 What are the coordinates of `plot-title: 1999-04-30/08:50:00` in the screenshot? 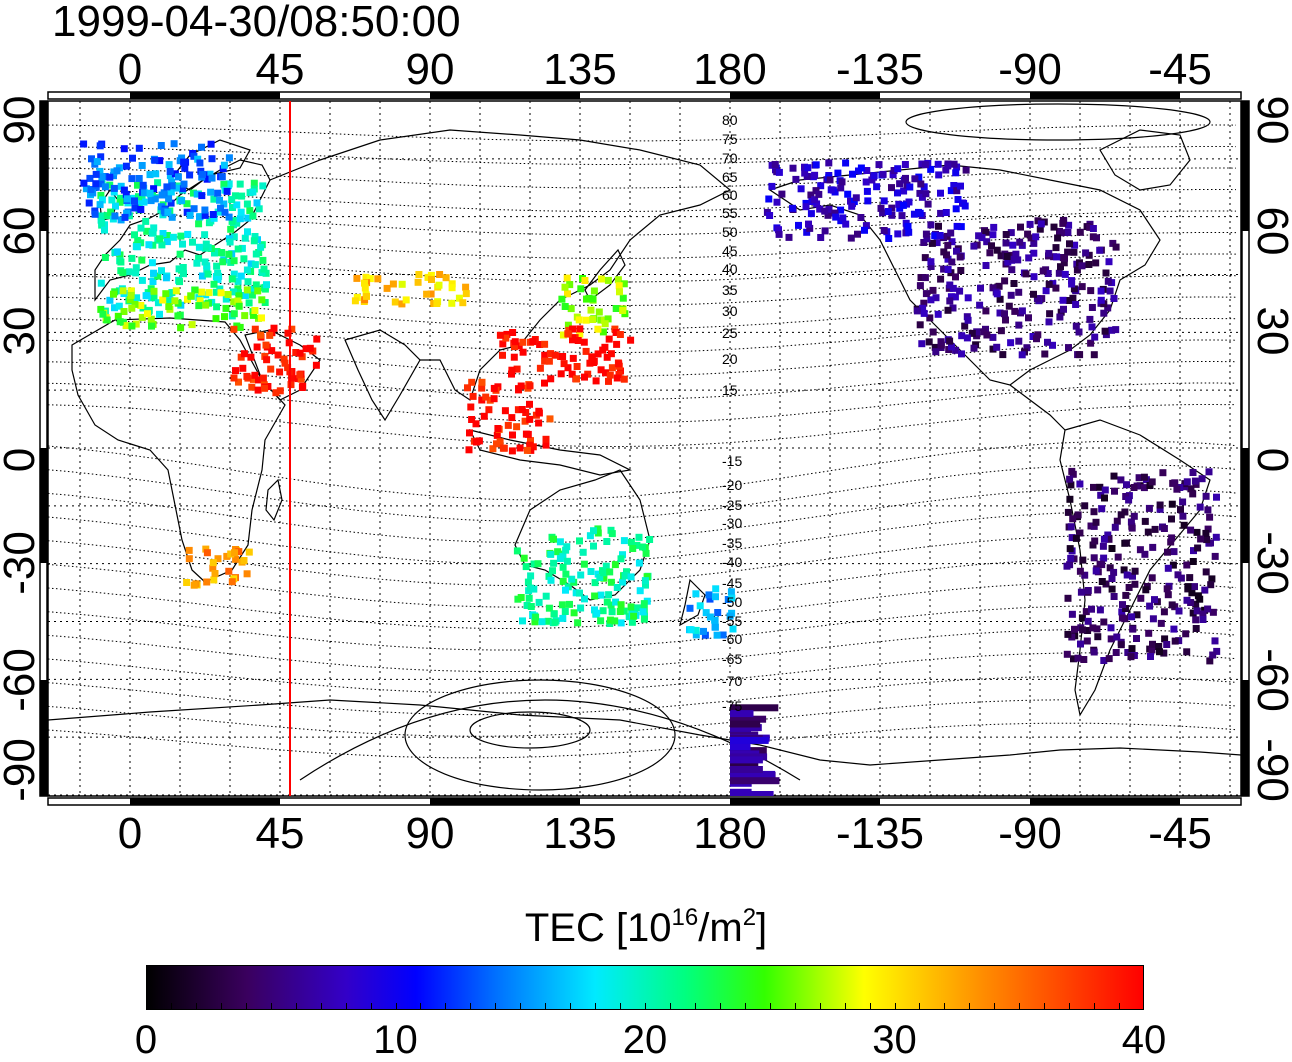 It's located at (256, 23).